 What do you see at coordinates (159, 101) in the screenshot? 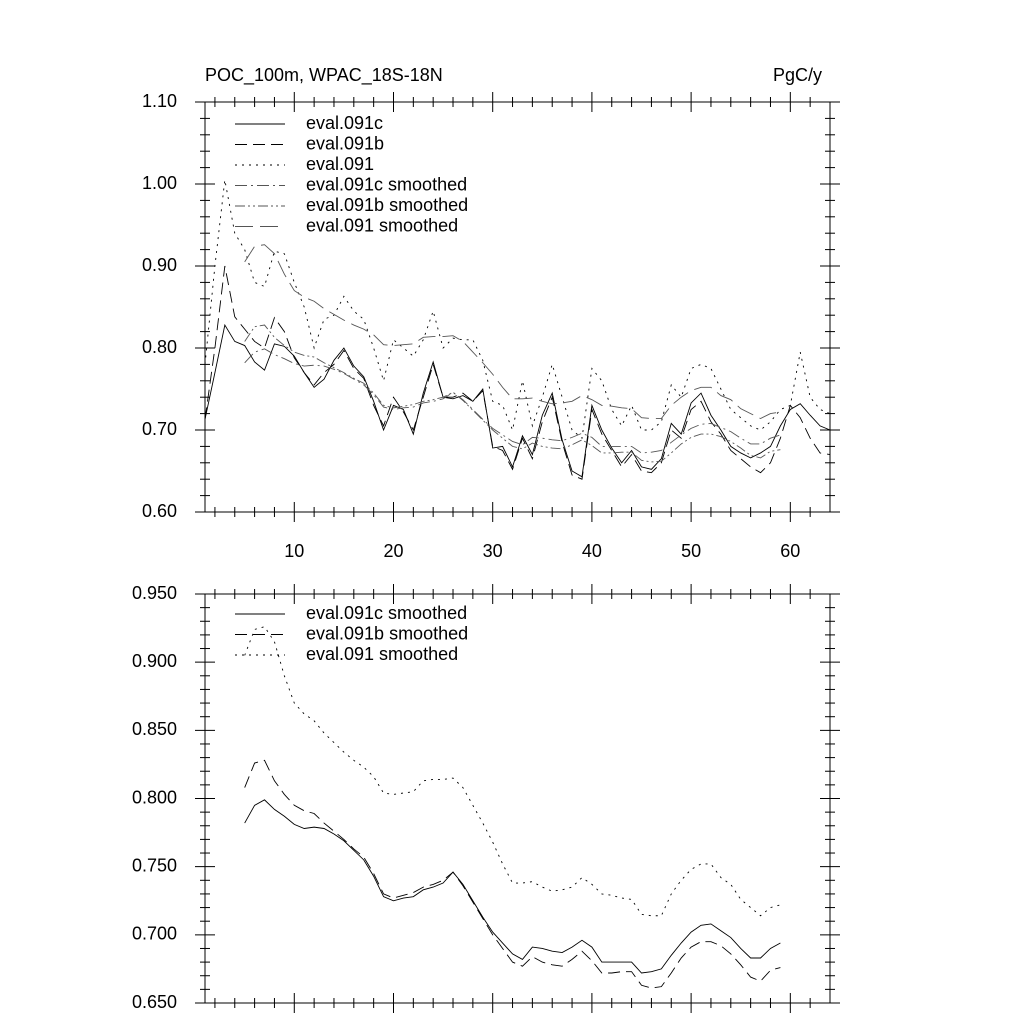
I see `y-tick-label: 1.10` at bounding box center [159, 101].